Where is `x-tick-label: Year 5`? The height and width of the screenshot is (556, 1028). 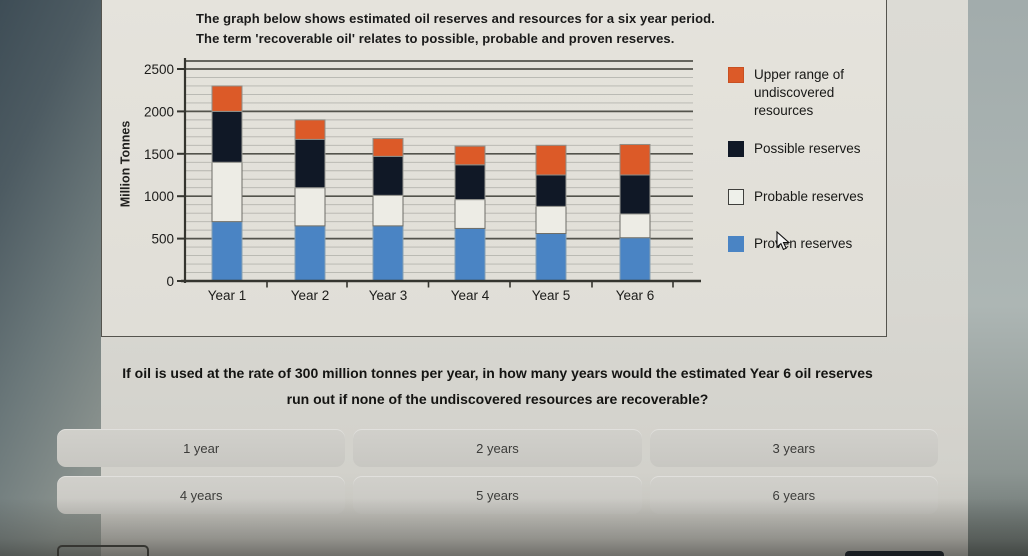
x-tick-label: Year 5 is located at coordinates (551, 295).